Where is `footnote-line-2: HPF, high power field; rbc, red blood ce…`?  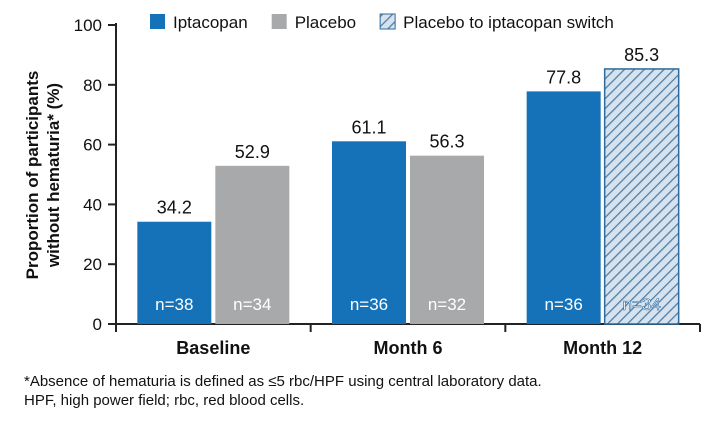
footnote-line-2: HPF, high power field; rbc, red blood ce… is located at coordinates (164, 400).